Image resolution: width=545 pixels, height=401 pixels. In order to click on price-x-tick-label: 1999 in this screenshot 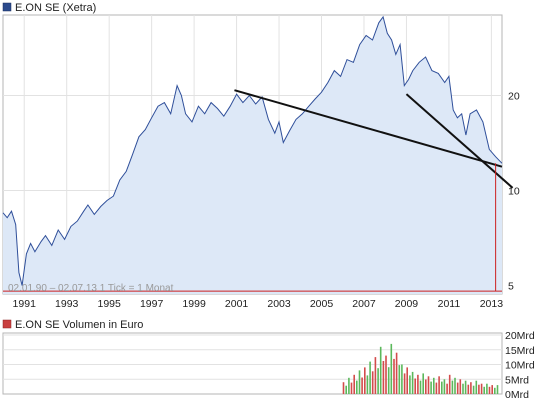, I will do `click(194, 304)`.